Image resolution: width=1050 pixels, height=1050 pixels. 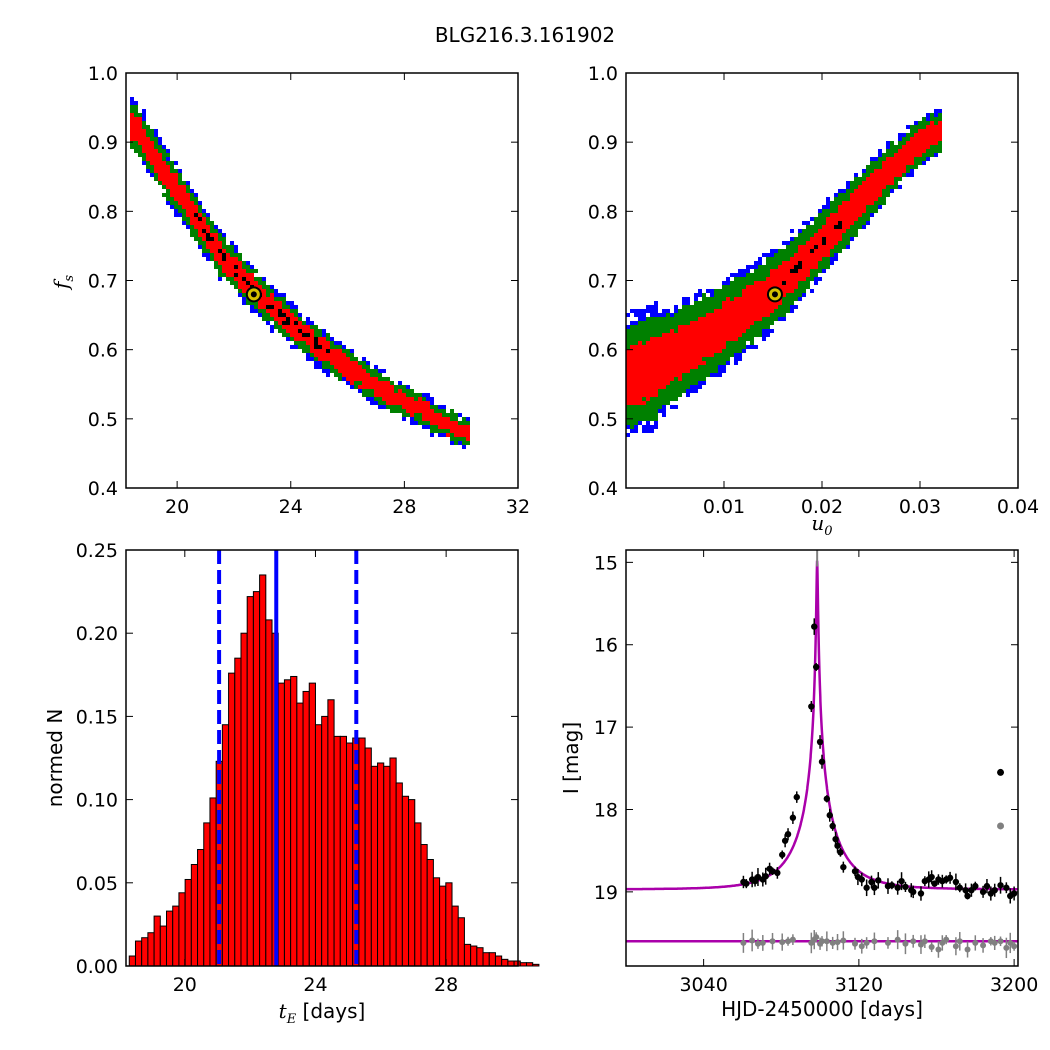 What do you see at coordinates (800, 263) in the screenshot?
I see `density-cell-core` at bounding box center [800, 263].